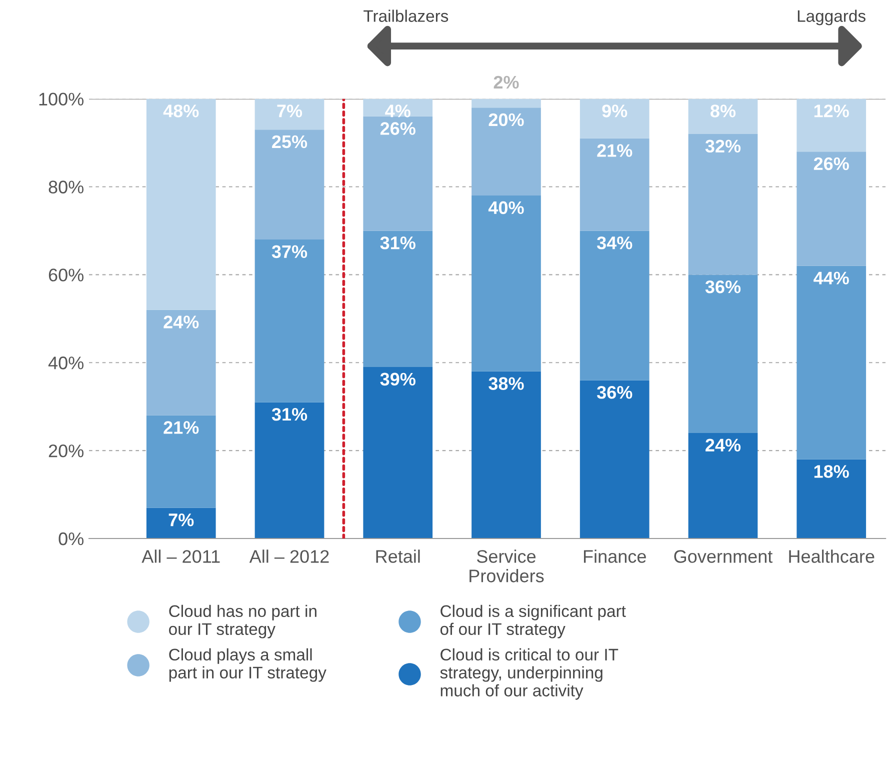  I want to click on y-tick-label: 100%, so click(61, 99).